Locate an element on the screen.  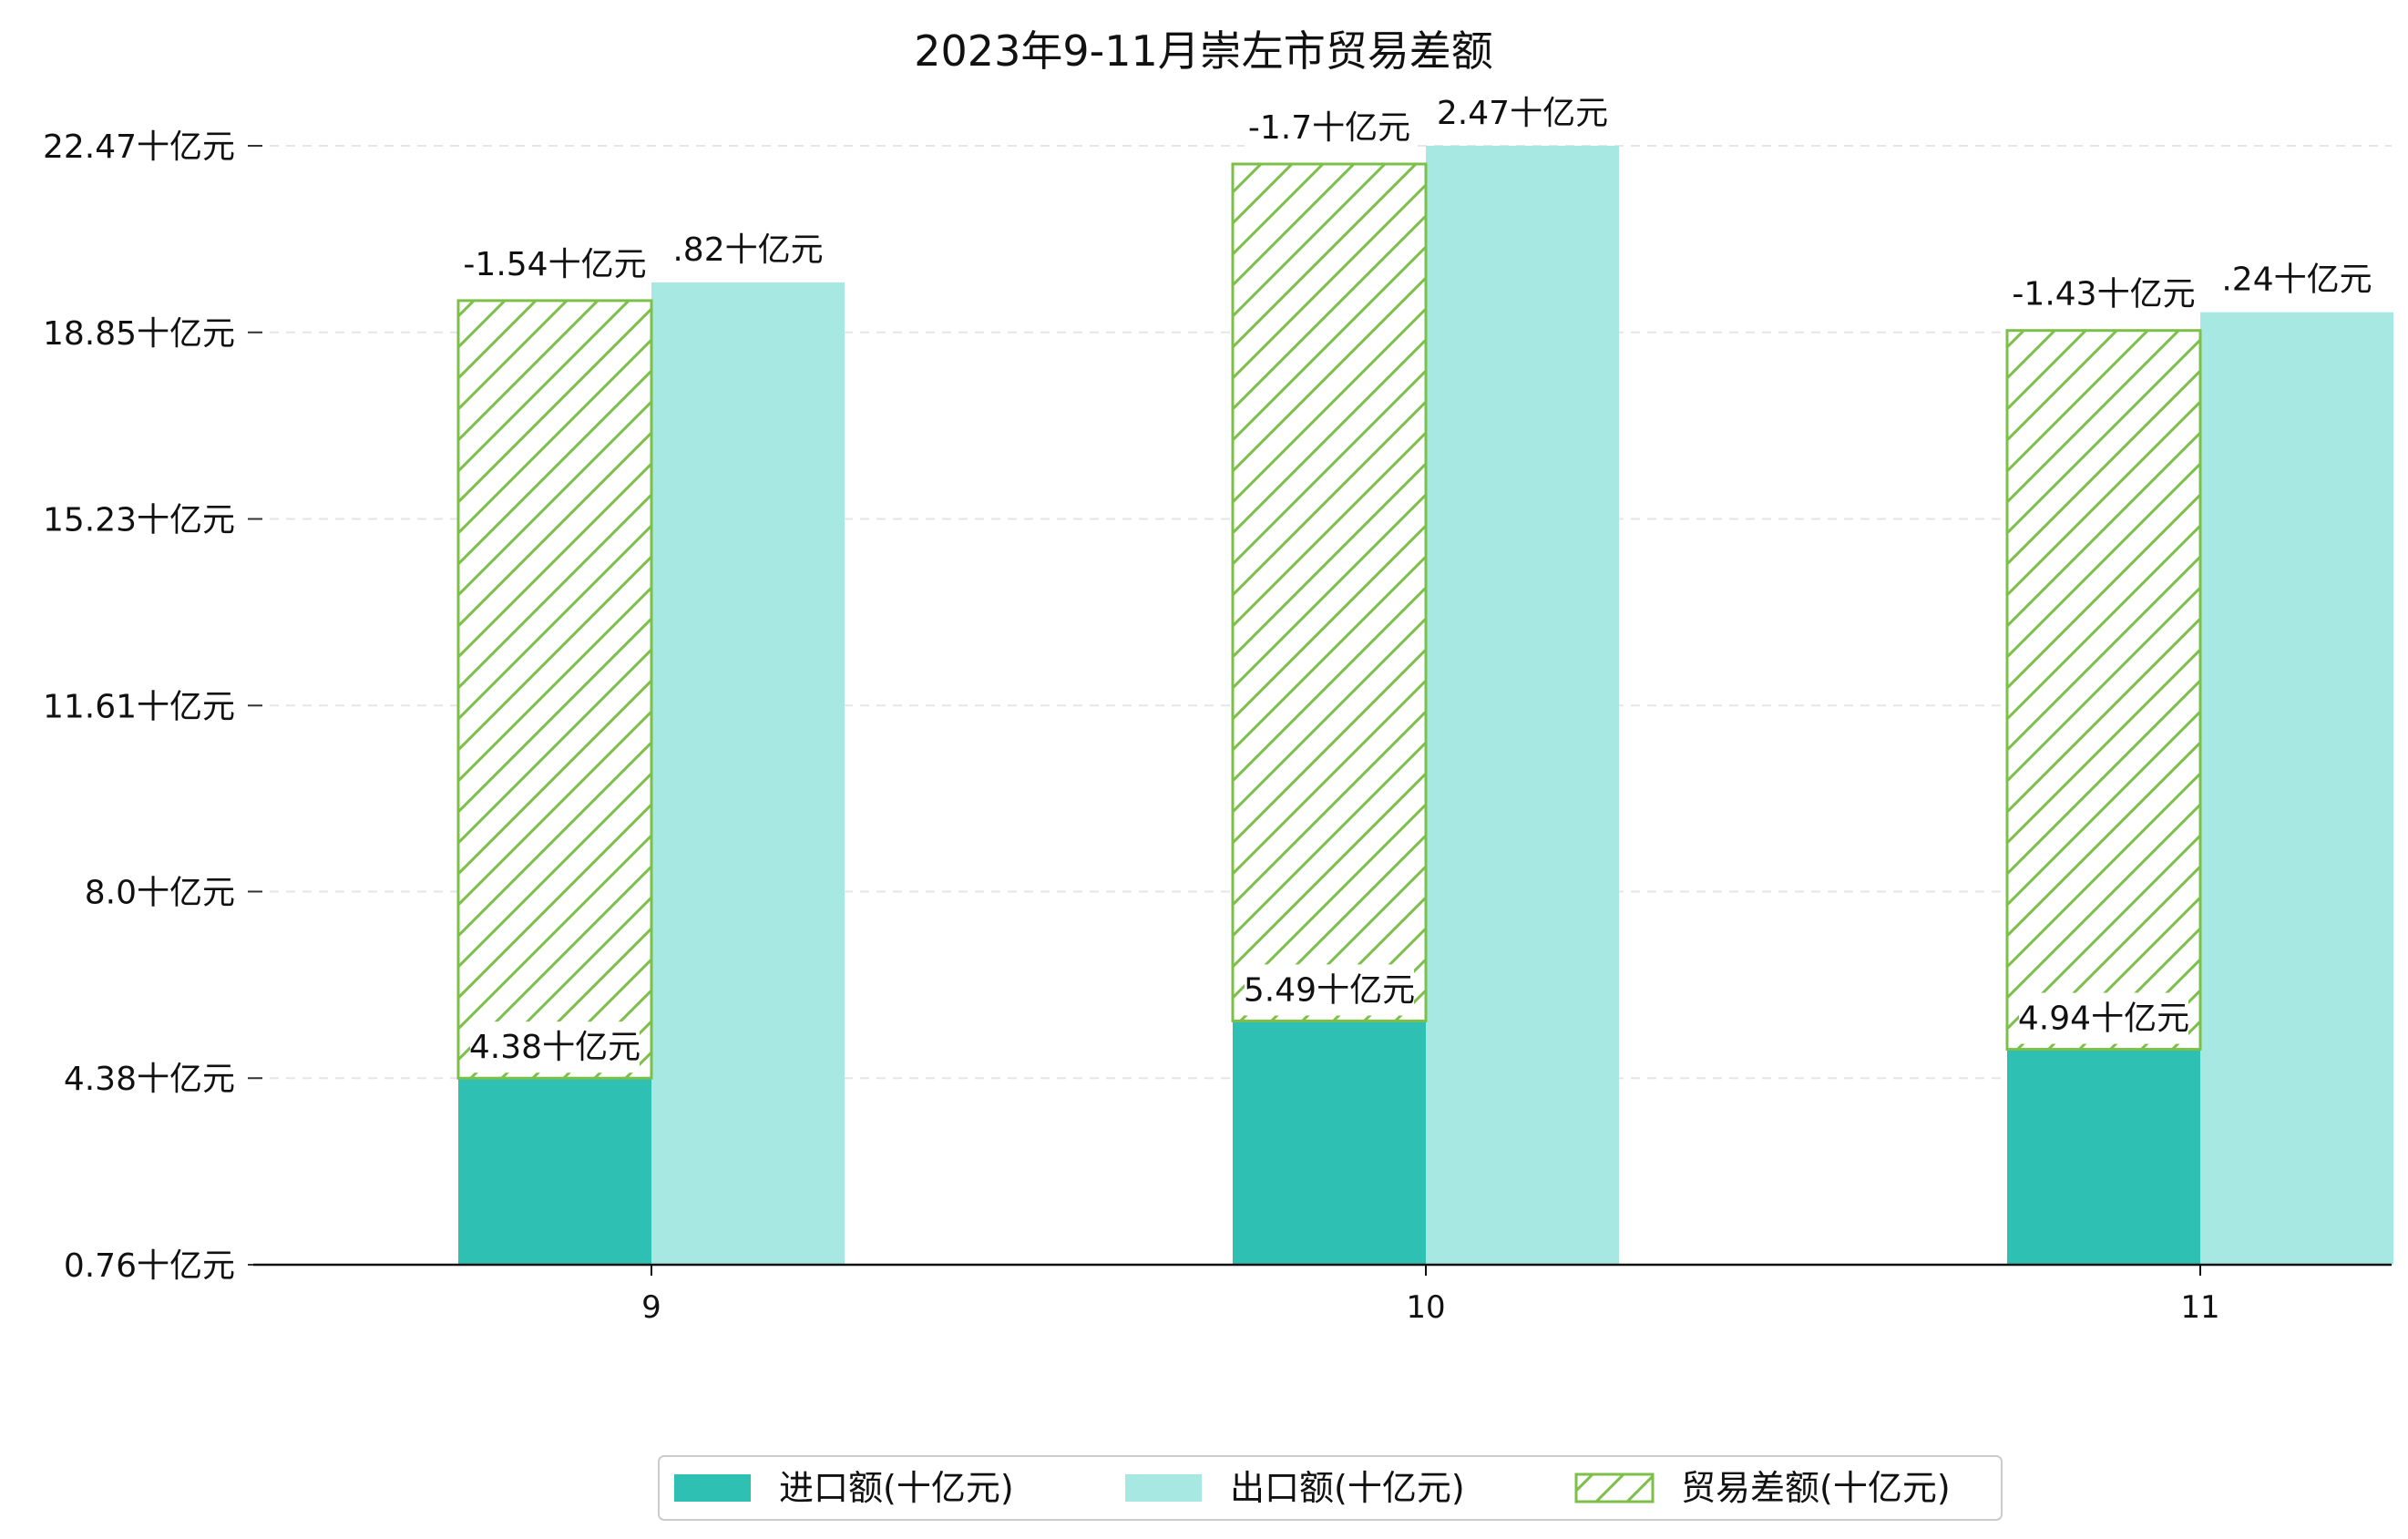
label-trade-balance: -1.43十亿元 is located at coordinates (2103, 294).